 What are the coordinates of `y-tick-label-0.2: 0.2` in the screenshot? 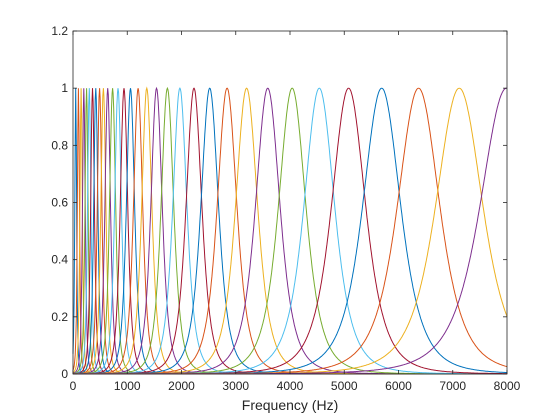 It's located at (59, 317).